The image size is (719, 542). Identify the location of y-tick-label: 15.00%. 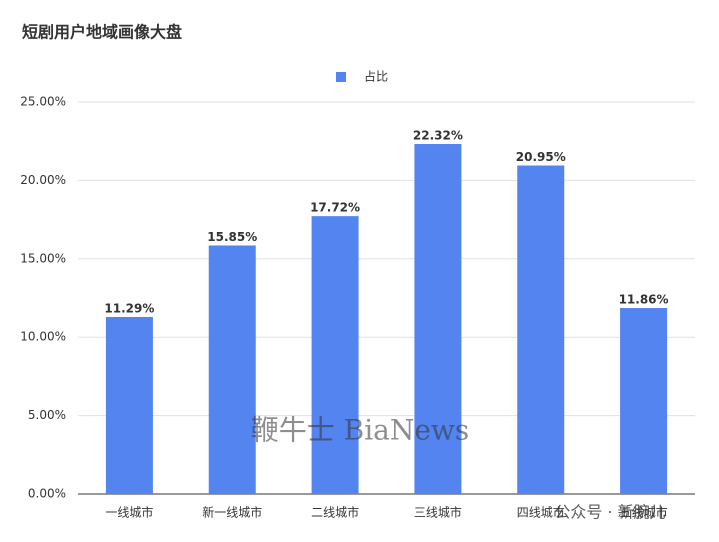
(43, 258).